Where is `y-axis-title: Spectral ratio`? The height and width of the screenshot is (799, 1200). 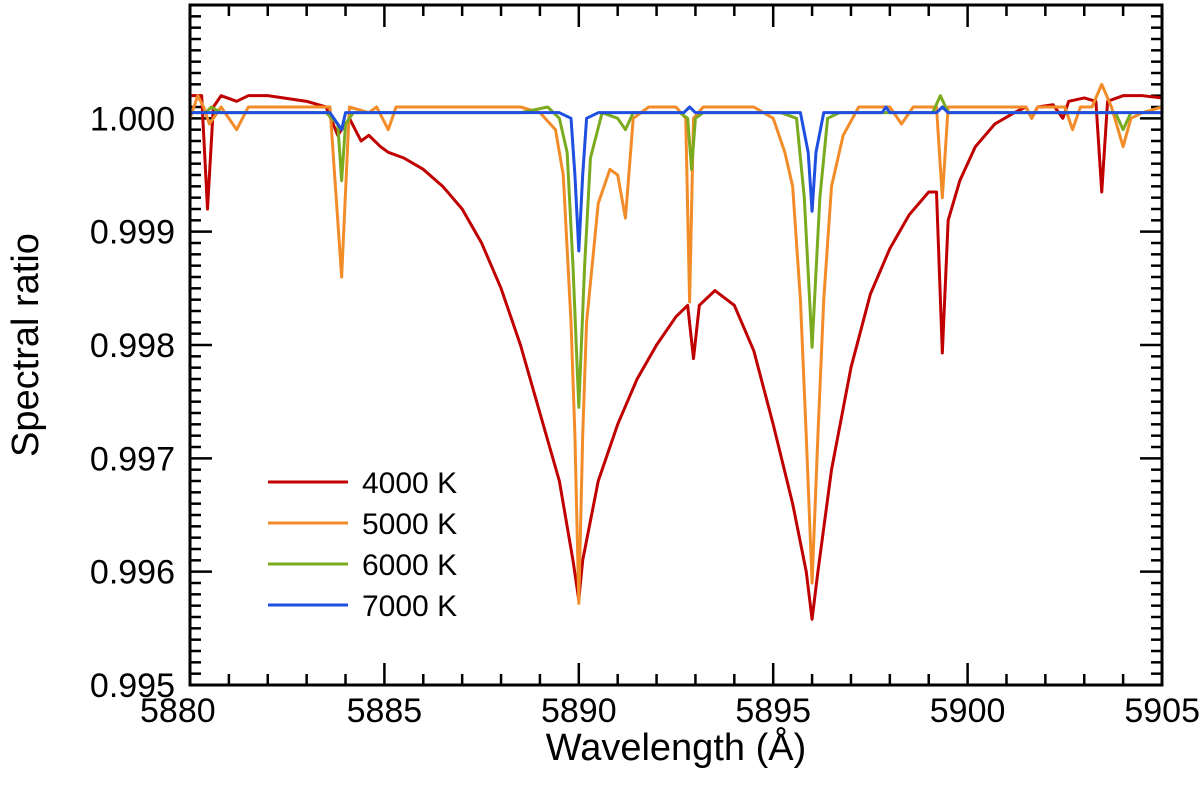
y-axis-title: Spectral ratio is located at coordinates (26, 345).